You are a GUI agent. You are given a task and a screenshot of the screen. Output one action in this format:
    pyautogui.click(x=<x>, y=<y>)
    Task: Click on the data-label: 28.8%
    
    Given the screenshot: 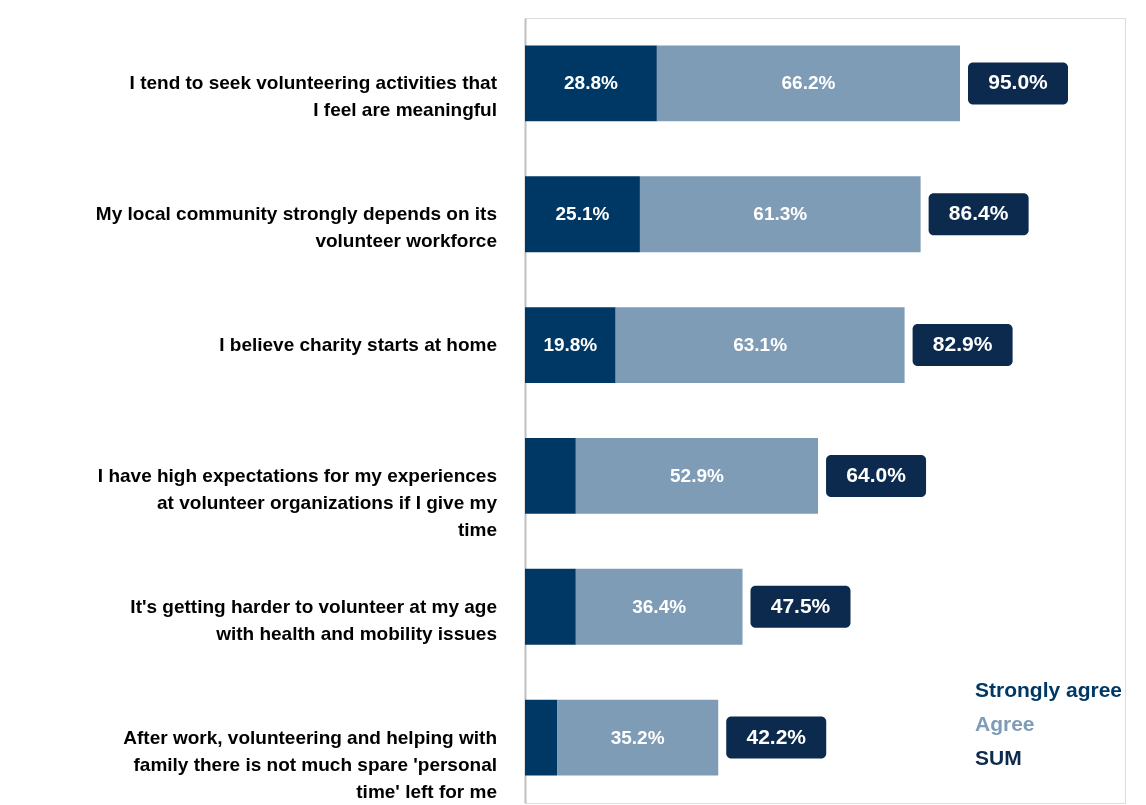 What is the action you would take?
    pyautogui.click(x=591, y=83)
    